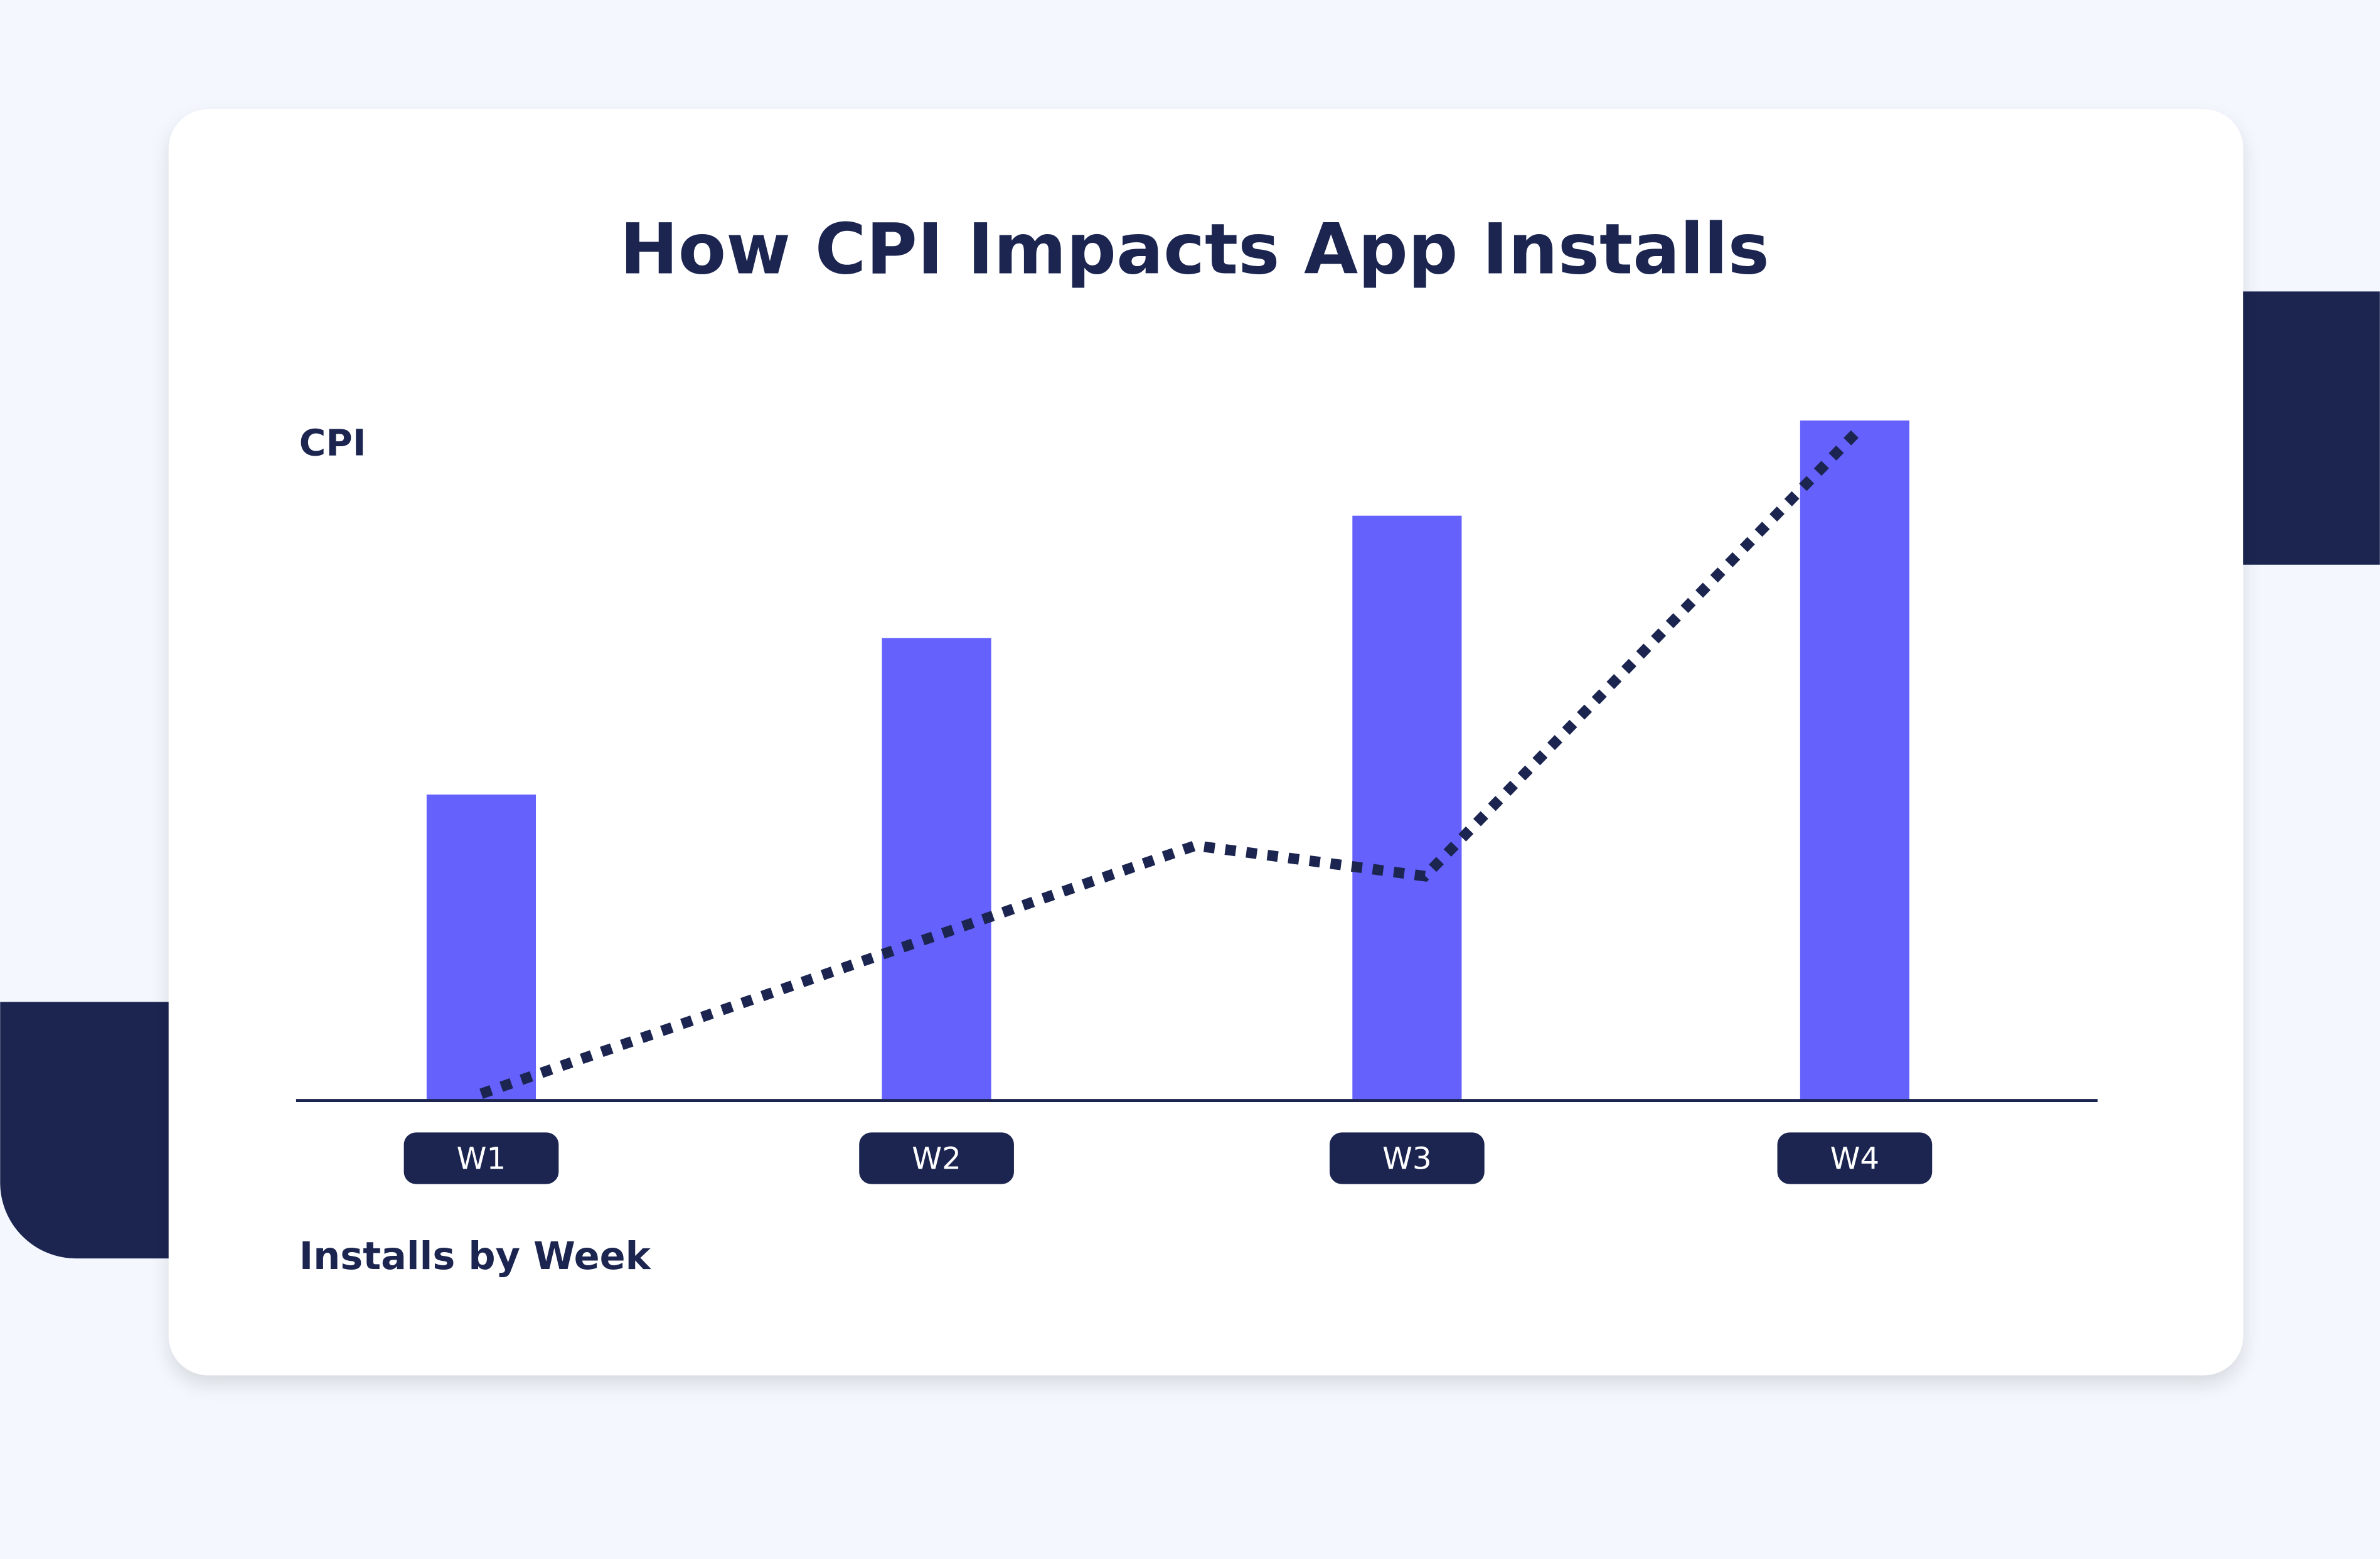 Image resolution: width=2380 pixels, height=1559 pixels. What do you see at coordinates (475, 1256) in the screenshot?
I see `x-axis-label: Installs by Week` at bounding box center [475, 1256].